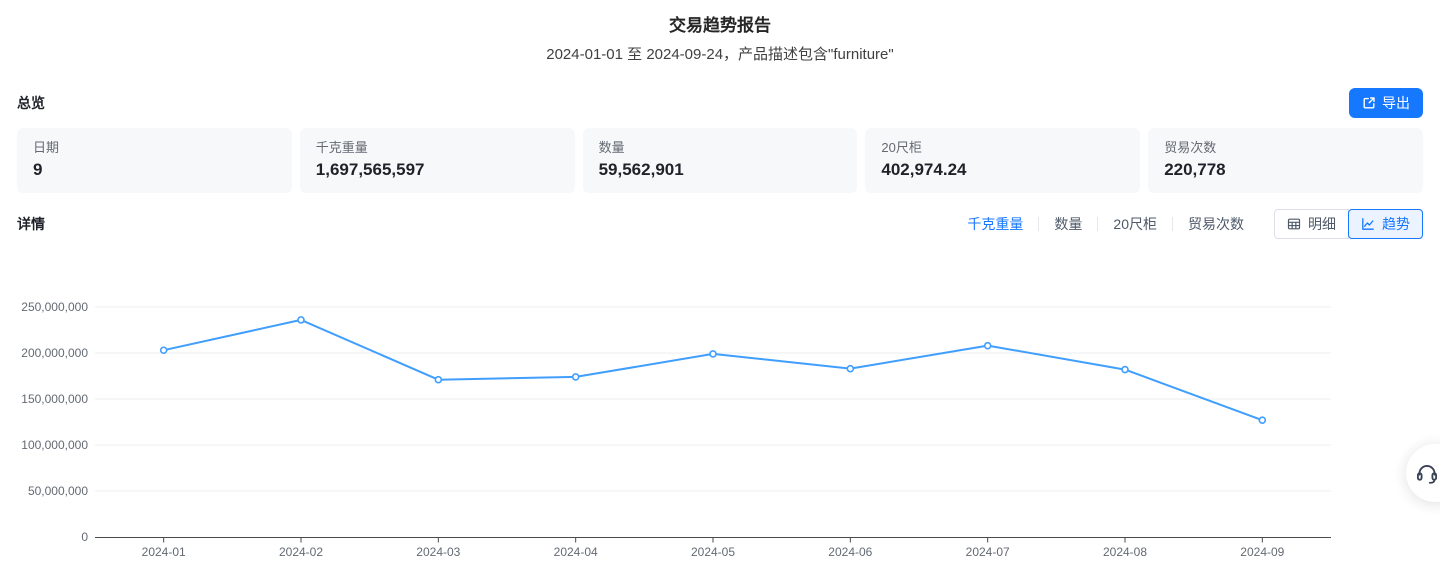  I want to click on x-axis-label: 2024-03, so click(438, 552).